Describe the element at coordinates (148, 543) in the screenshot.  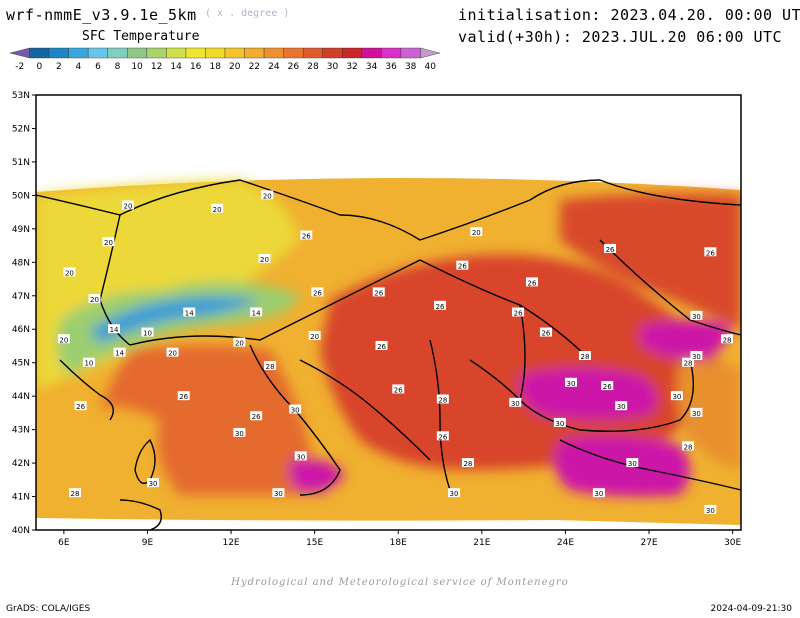
I see `lon-label: 9E` at that location.